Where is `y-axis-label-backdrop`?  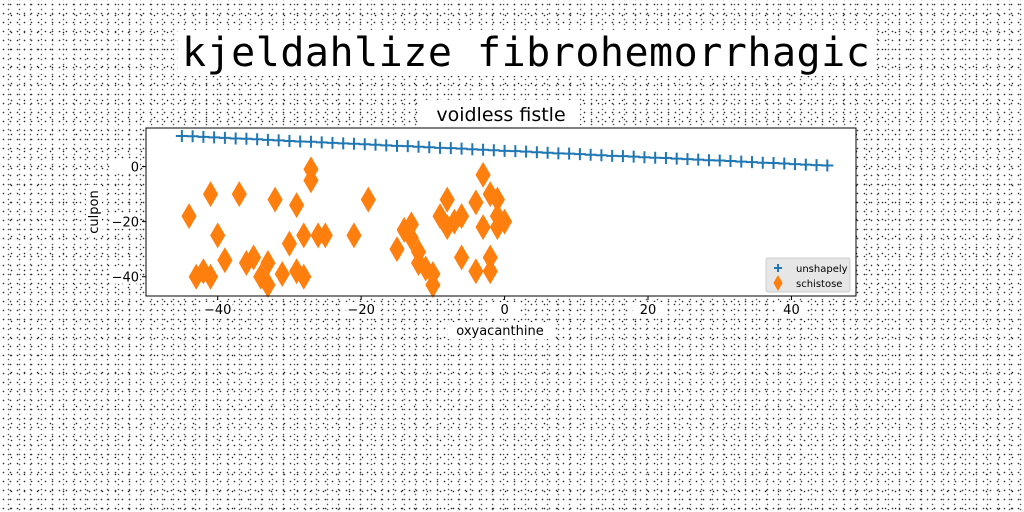
y-axis-label-backdrop is located at coordinates (94, 211).